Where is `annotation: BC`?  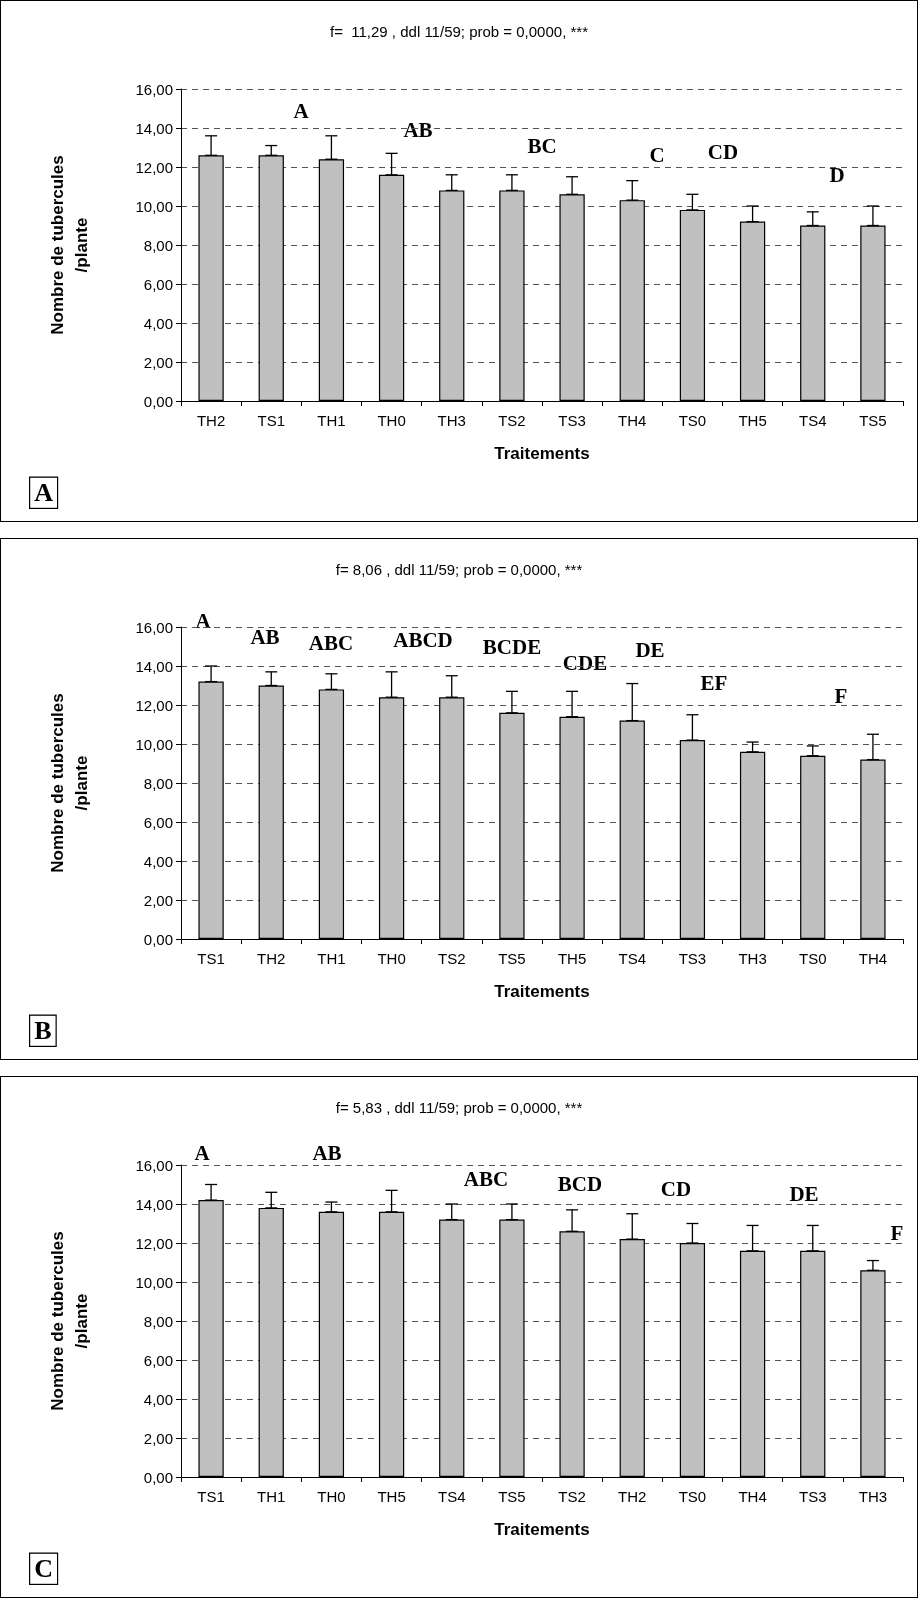
annotation: BC is located at coordinates (542, 146).